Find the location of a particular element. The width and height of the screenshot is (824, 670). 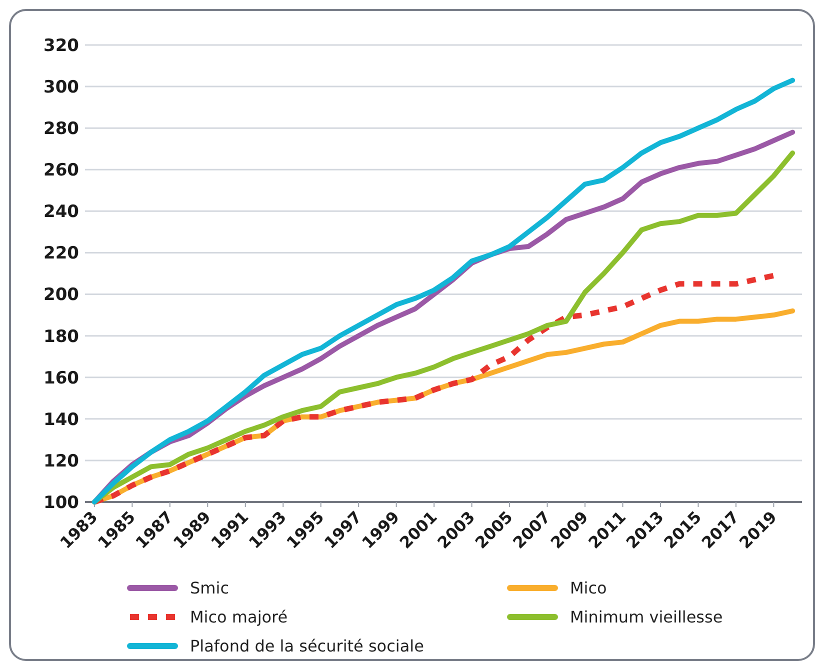

legend-label: Mico majoré is located at coordinates (239, 617).